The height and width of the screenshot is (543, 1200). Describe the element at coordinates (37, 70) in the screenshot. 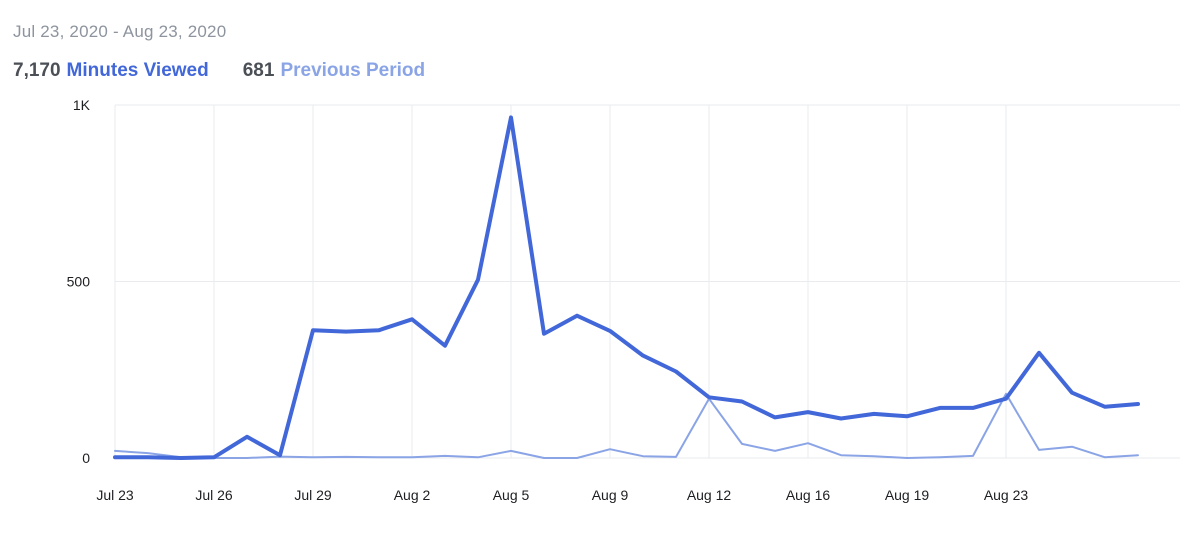

I see `current-total: 7,170` at that location.